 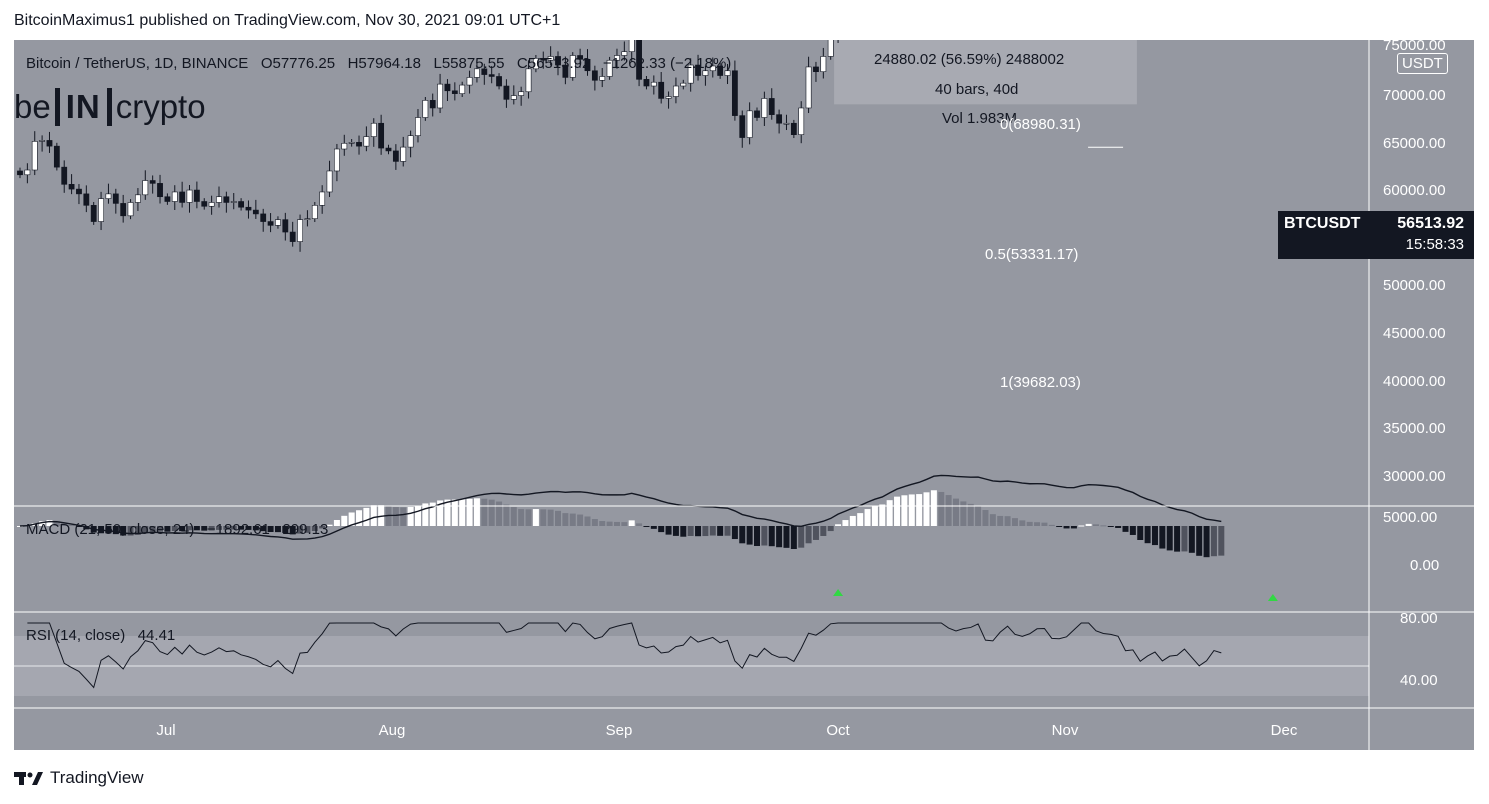 I want to click on last-price-label: BTCUSDT 56513.92 15:58:33, so click(x=1376, y=235).